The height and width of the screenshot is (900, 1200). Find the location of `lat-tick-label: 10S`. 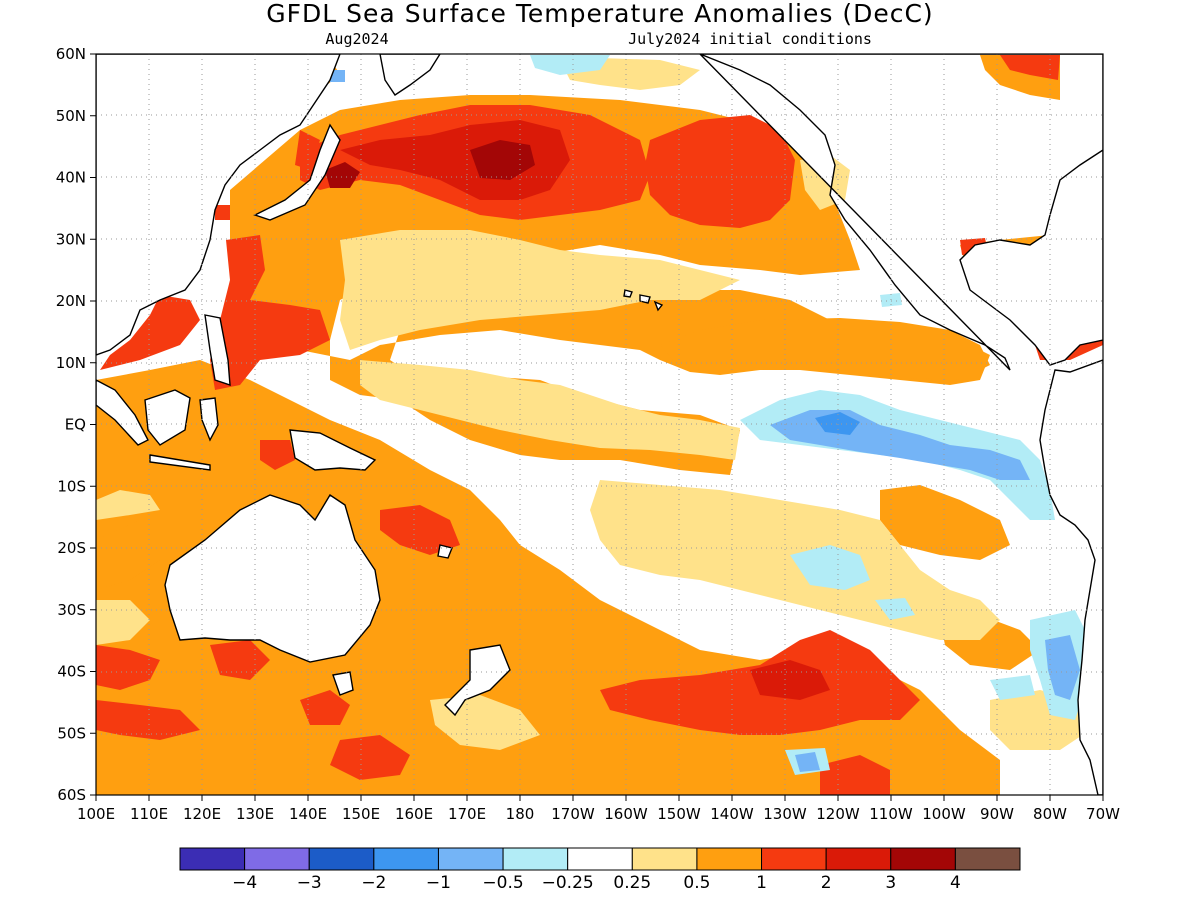

lat-tick-label: 10S is located at coordinates (71, 486).